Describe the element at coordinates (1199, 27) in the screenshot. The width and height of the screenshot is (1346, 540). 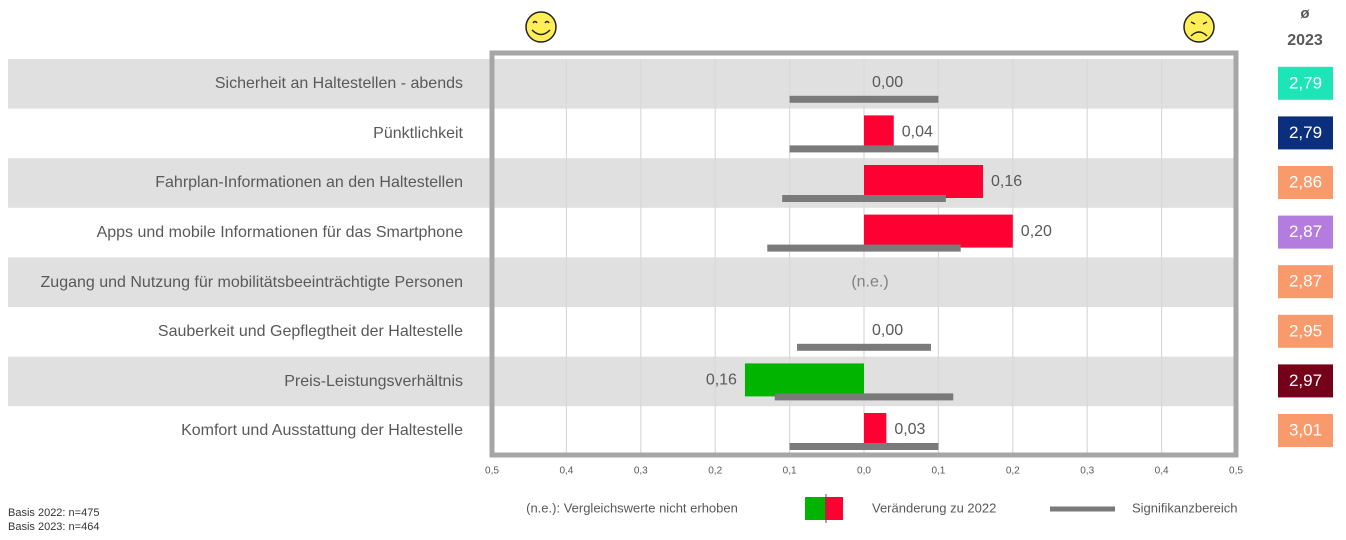
I see `smiley-sad` at that location.